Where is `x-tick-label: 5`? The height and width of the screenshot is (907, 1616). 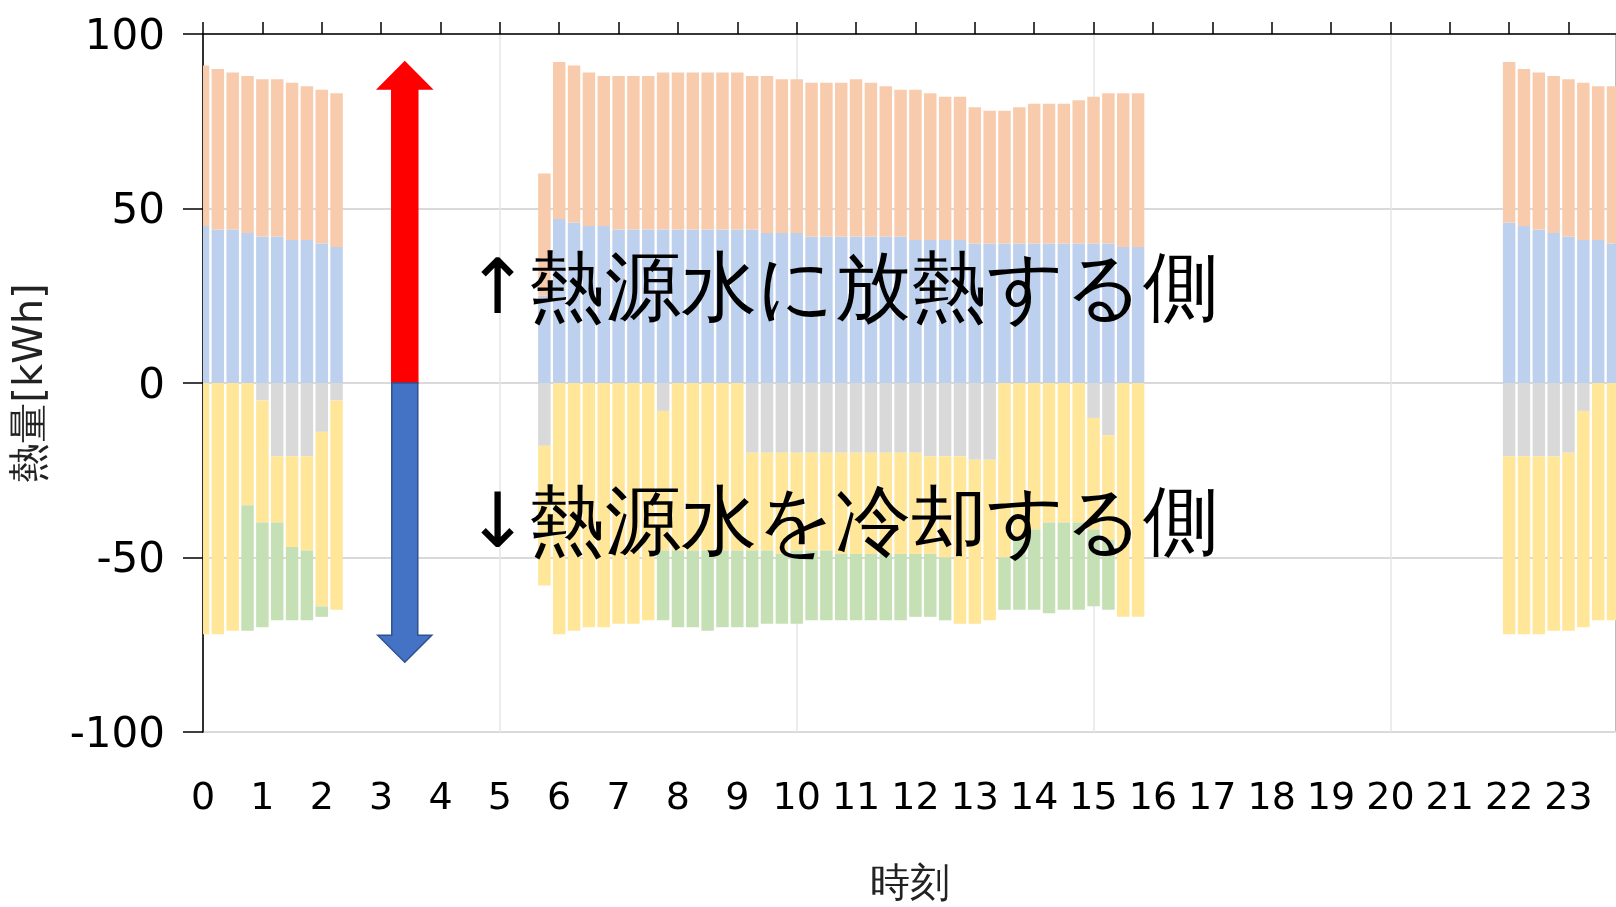
x-tick-label: 5 is located at coordinates (499, 796).